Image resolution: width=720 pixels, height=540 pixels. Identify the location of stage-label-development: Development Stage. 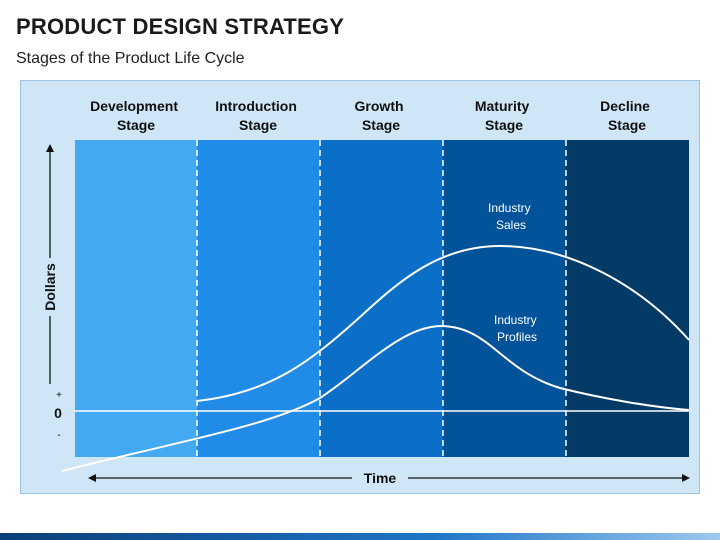
(136, 115).